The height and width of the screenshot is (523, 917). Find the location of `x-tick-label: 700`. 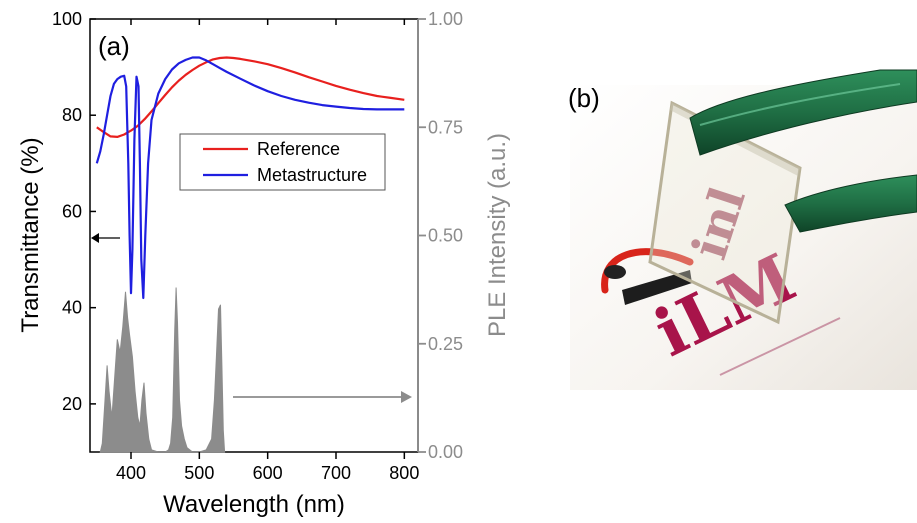

x-tick-label: 700 is located at coordinates (336, 473).